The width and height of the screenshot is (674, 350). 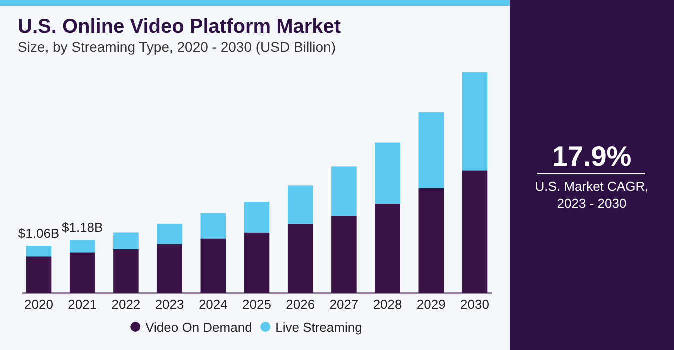 I want to click on legend-label: Video On Demand, so click(x=199, y=327).